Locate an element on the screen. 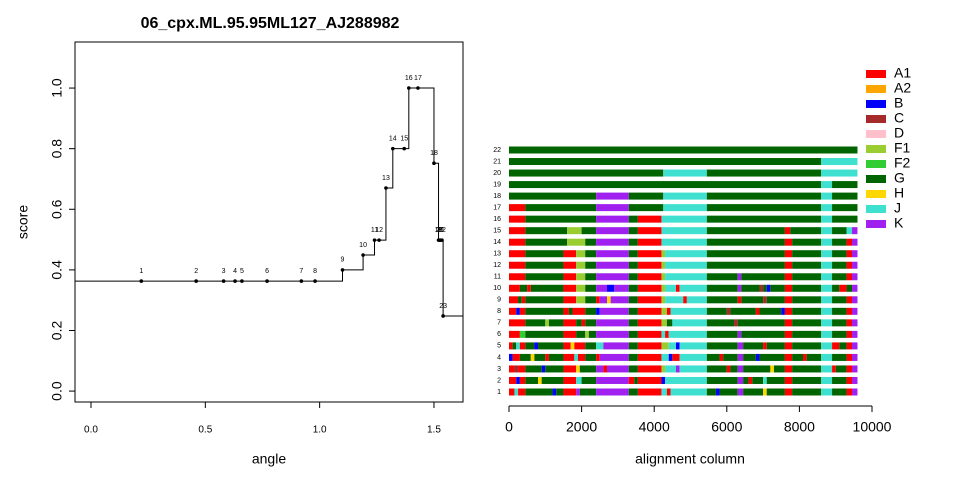 This screenshot has height=480, width=960. point-label: 19 is located at coordinates (439, 230).